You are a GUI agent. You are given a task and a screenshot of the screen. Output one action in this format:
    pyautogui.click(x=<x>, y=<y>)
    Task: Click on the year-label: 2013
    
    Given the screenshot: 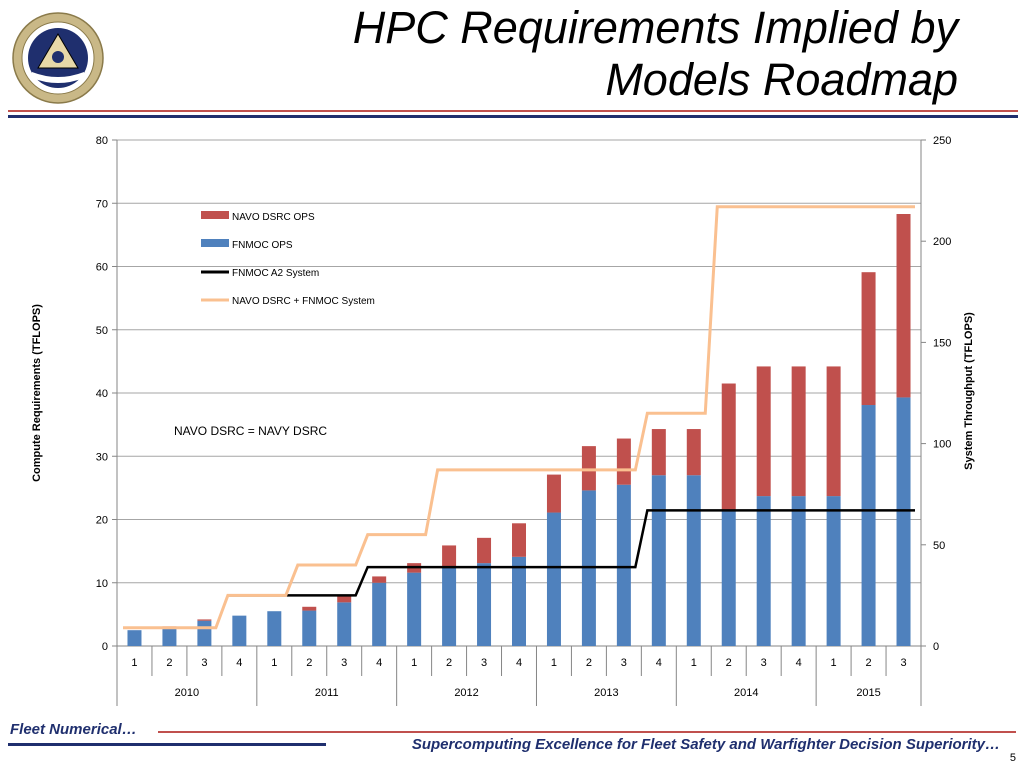 What is the action you would take?
    pyautogui.click(x=606, y=693)
    